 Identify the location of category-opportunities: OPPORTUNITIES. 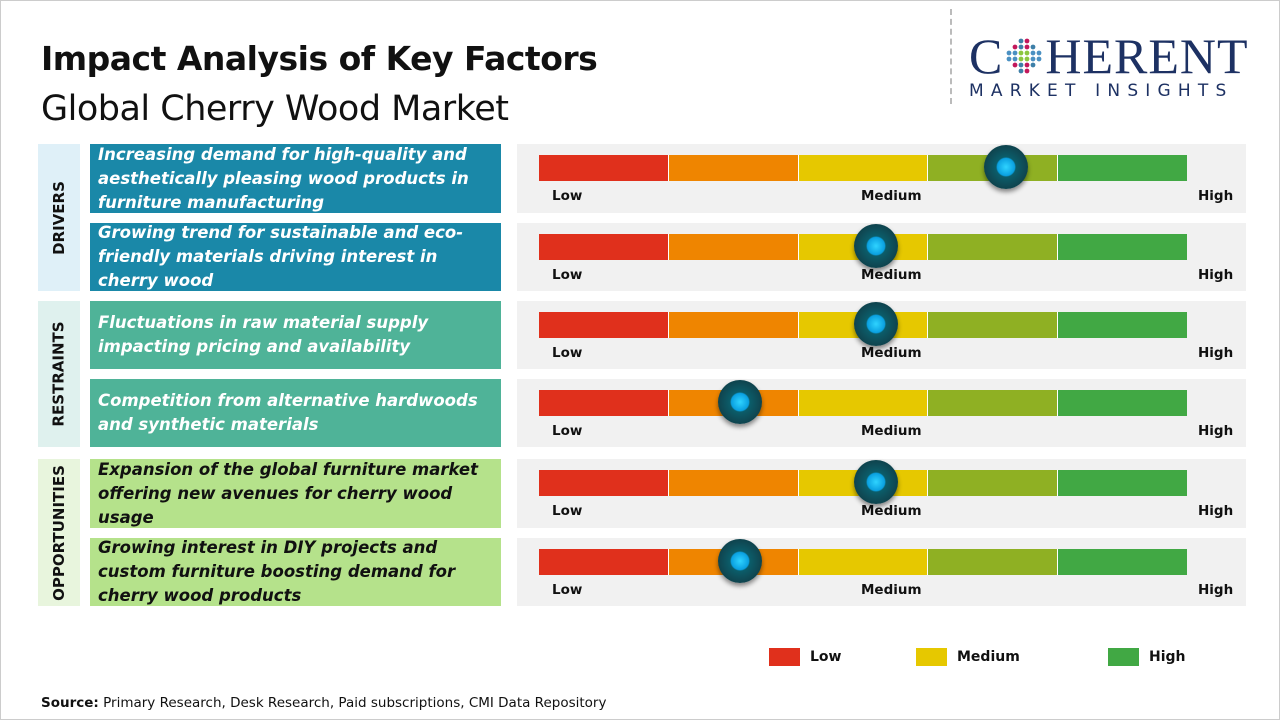
(59, 532).